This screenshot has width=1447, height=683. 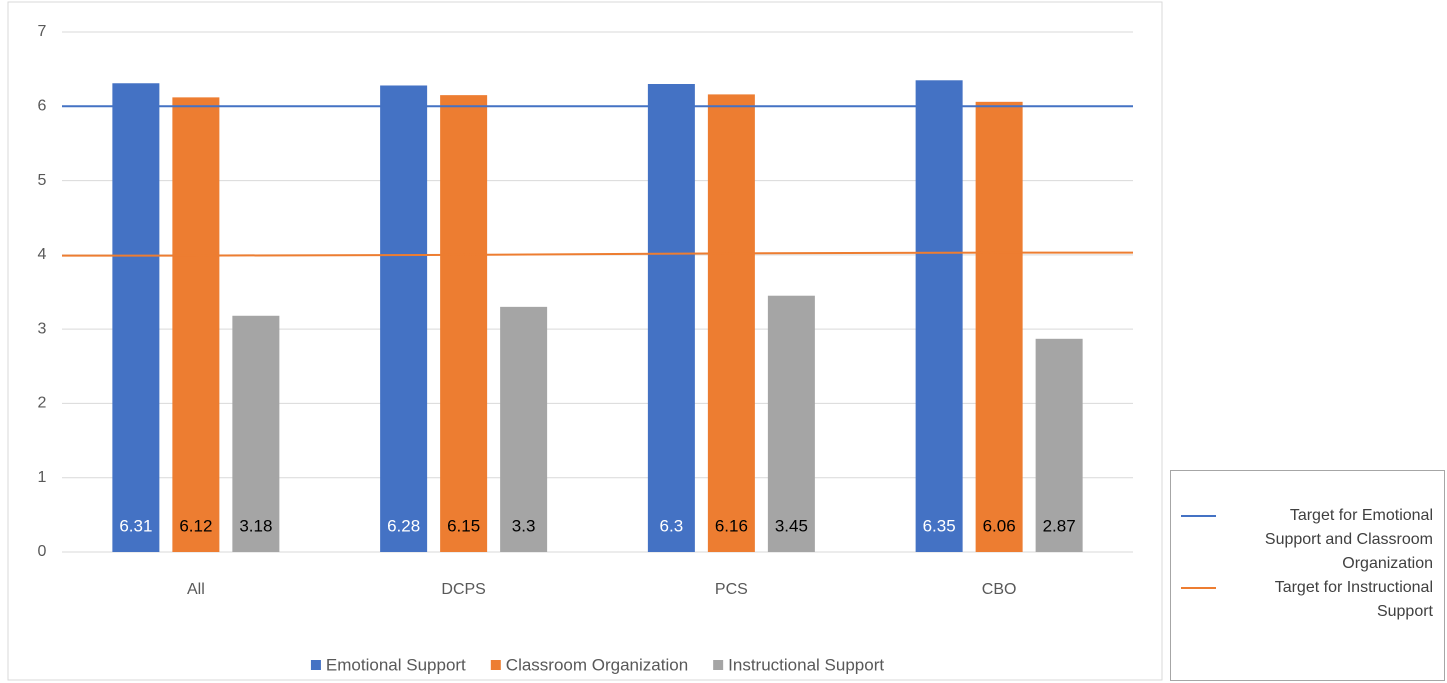 I want to click on y-tick-label: 0, so click(x=42, y=551).